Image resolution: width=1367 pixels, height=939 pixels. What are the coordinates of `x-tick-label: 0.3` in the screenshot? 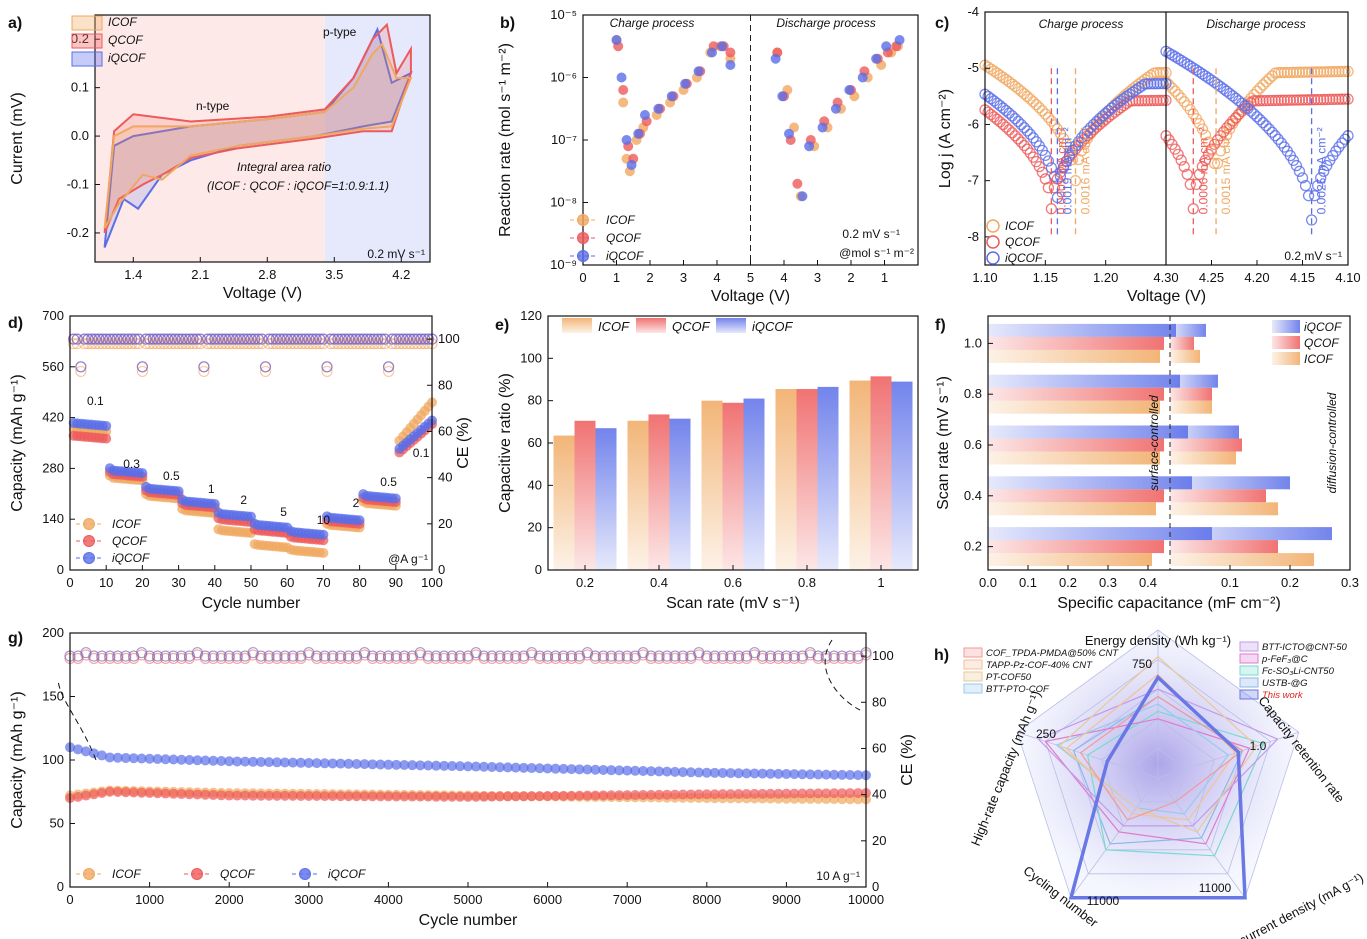 It's located at (1108, 582).